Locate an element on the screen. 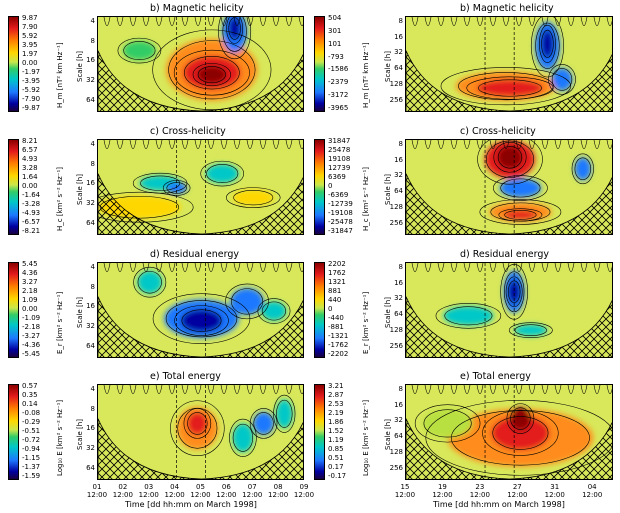  y-tick-label: 4 is located at coordinates (92, 144).